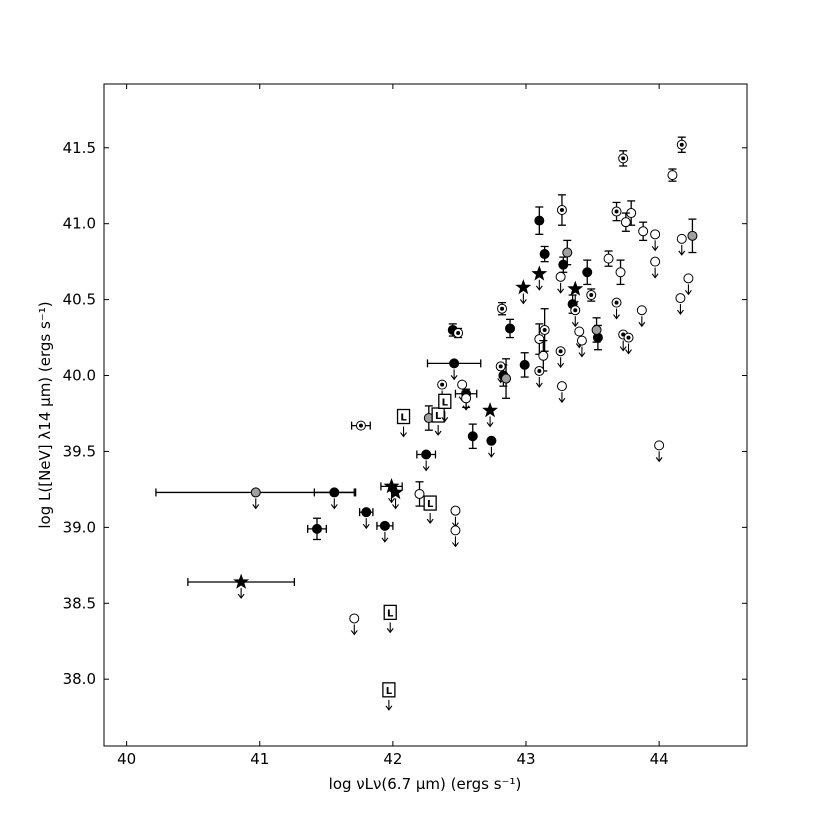  What do you see at coordinates (79, 679) in the screenshot?
I see `y-tick-label: 38.0` at bounding box center [79, 679].